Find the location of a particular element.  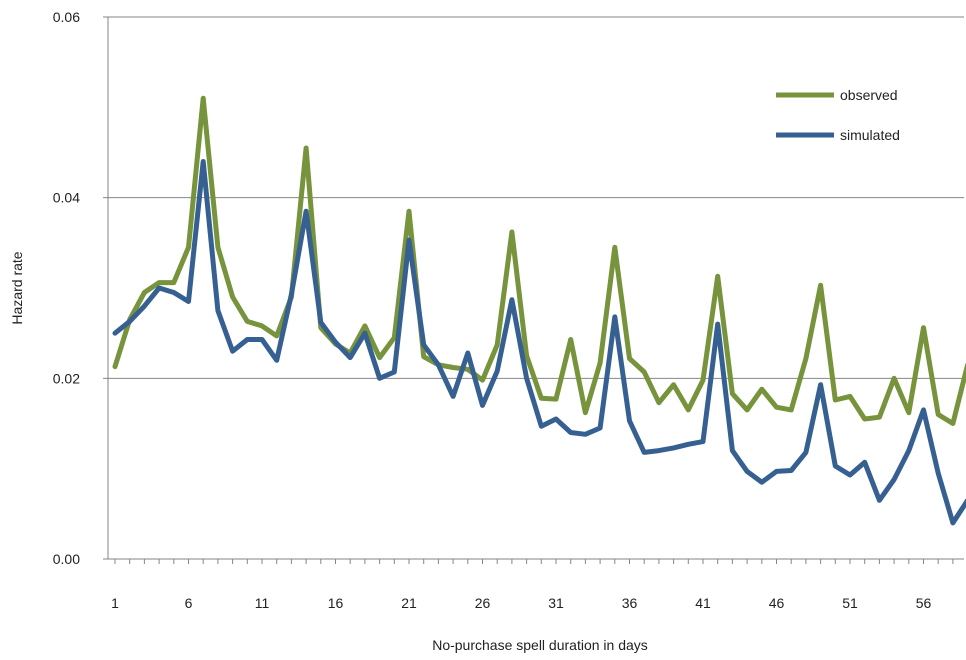

x-tick-label: 51 is located at coordinates (850, 603).